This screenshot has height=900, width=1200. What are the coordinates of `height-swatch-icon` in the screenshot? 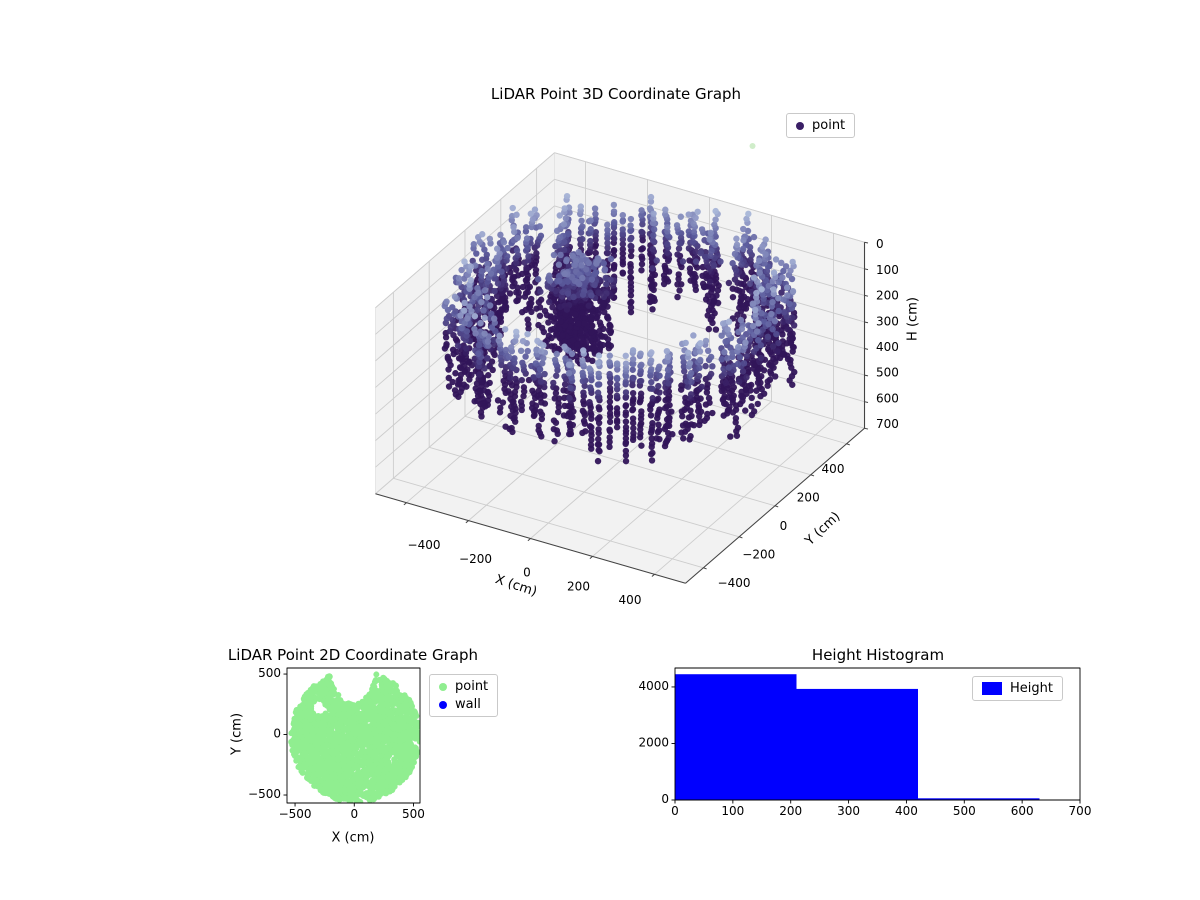 It's located at (992, 688).